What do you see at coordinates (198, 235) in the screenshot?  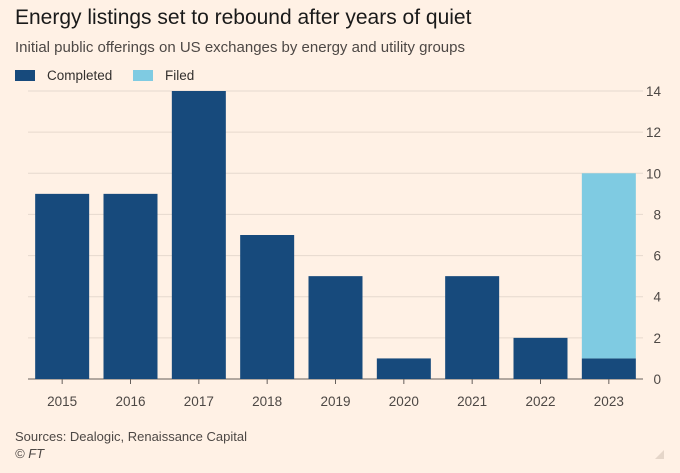 I see `bar-completed-2017` at bounding box center [198, 235].